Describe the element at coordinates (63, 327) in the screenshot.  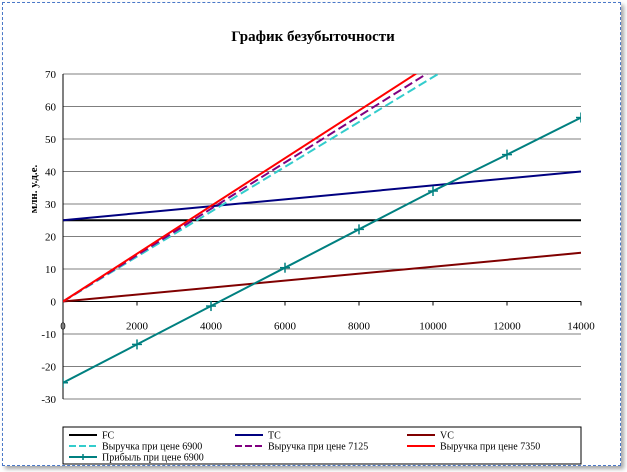
I see `x-tick-label: 0` at that location.